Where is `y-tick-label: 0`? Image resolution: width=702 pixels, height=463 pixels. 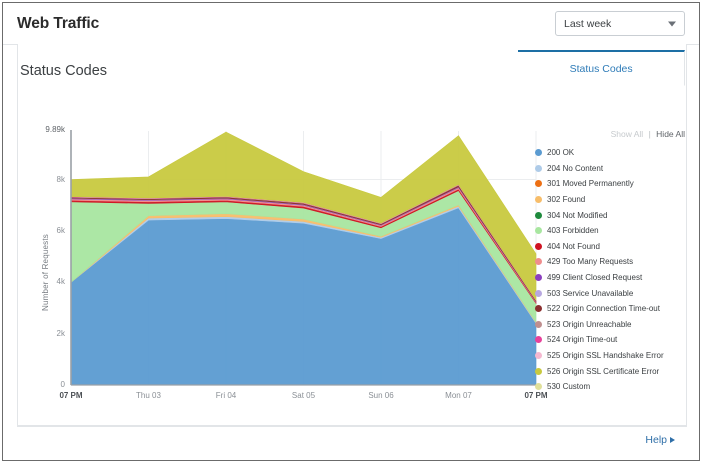 y-tick-label: 0 is located at coordinates (62, 384).